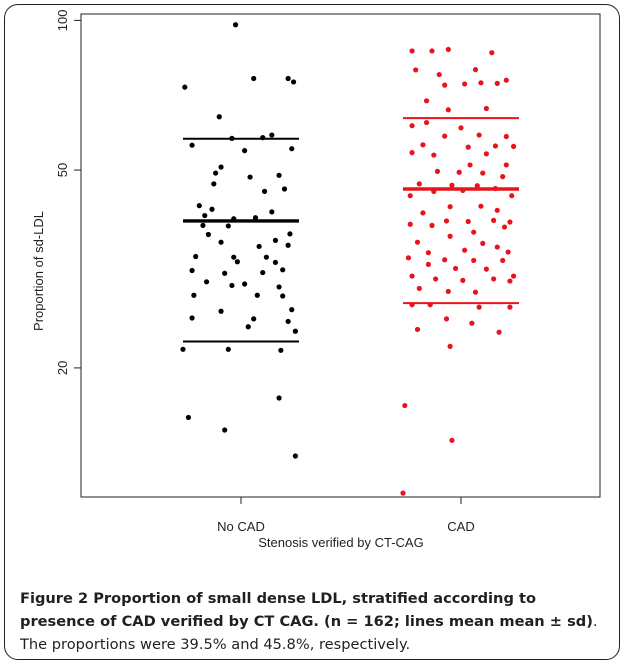 This screenshot has height=664, width=624. What do you see at coordinates (38, 271) in the screenshot?
I see `y-axis-title: Proportion of sd-LDL` at bounding box center [38, 271].